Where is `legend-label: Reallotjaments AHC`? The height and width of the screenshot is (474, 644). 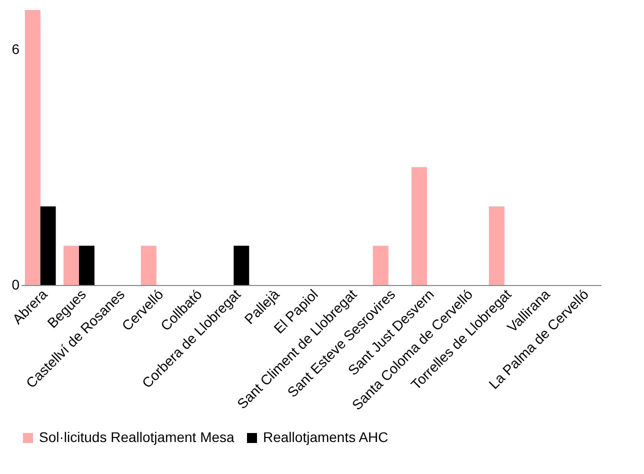
legend-label: Reallotjaments AHC is located at coordinates (325, 437).